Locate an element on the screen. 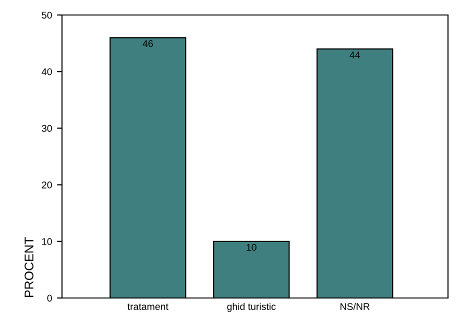 The width and height of the screenshot is (467, 329). y-tick-label: 30 is located at coordinates (47, 128).